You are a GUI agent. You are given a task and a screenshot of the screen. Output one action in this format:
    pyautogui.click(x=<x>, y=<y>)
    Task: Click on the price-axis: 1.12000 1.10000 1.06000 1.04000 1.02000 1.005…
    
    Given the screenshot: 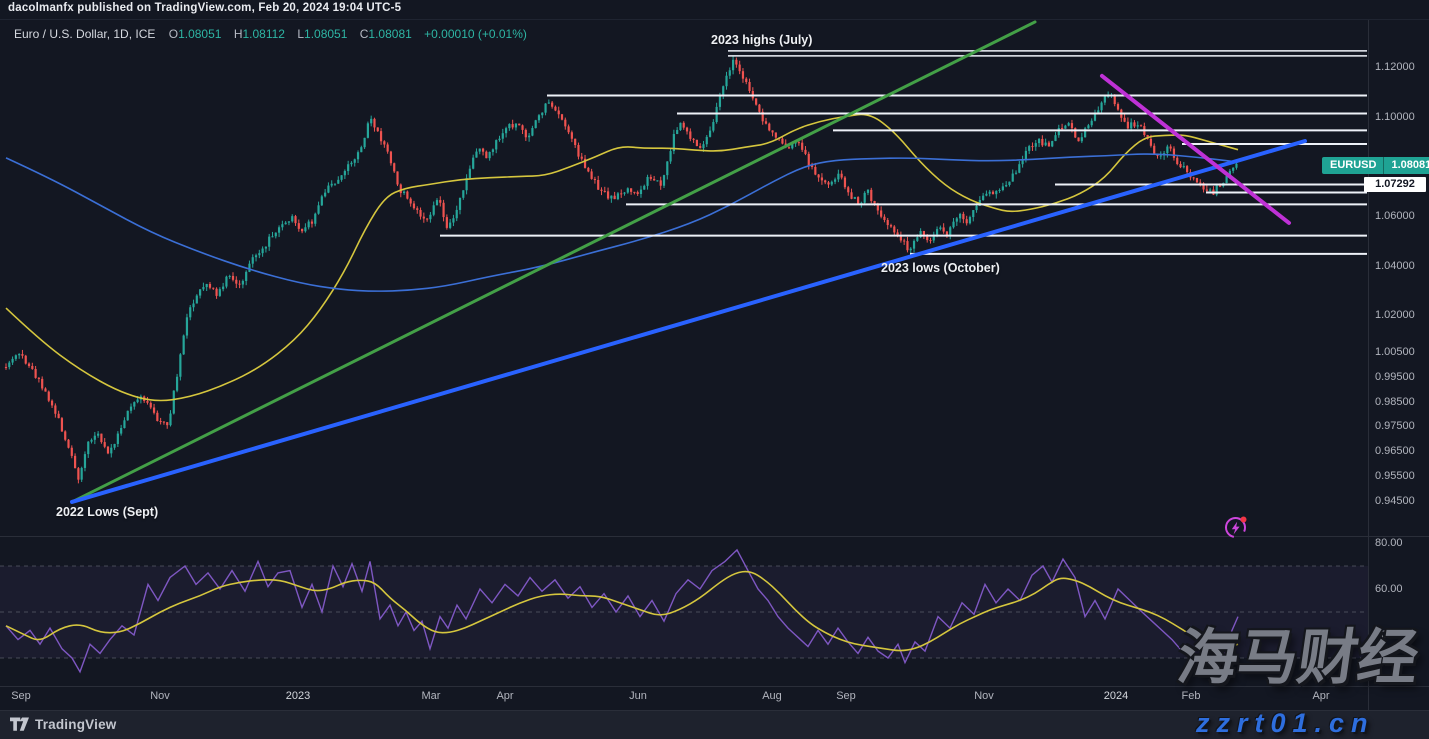 What is the action you would take?
    pyautogui.click(x=1398, y=365)
    